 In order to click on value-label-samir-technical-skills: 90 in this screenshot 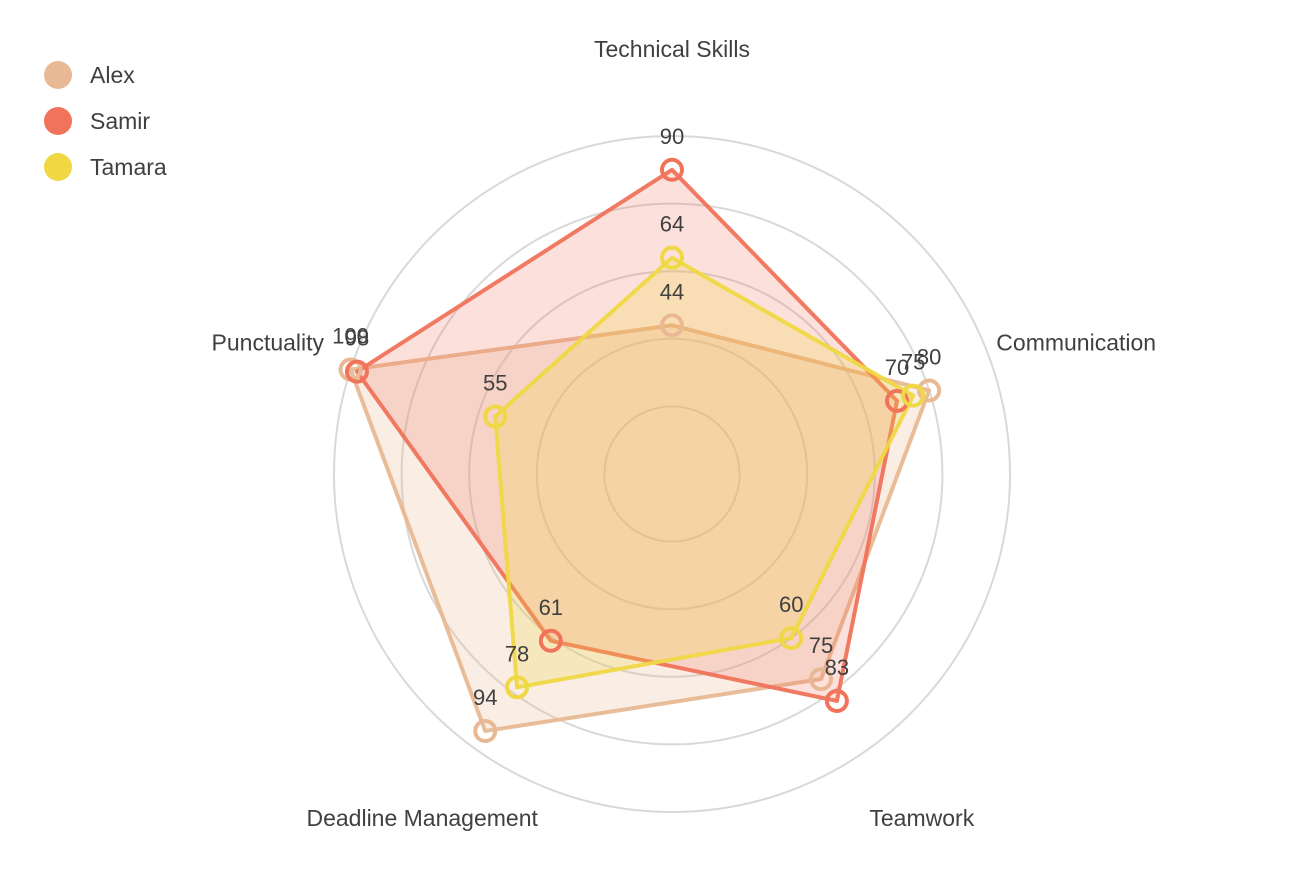, I will do `click(672, 136)`.